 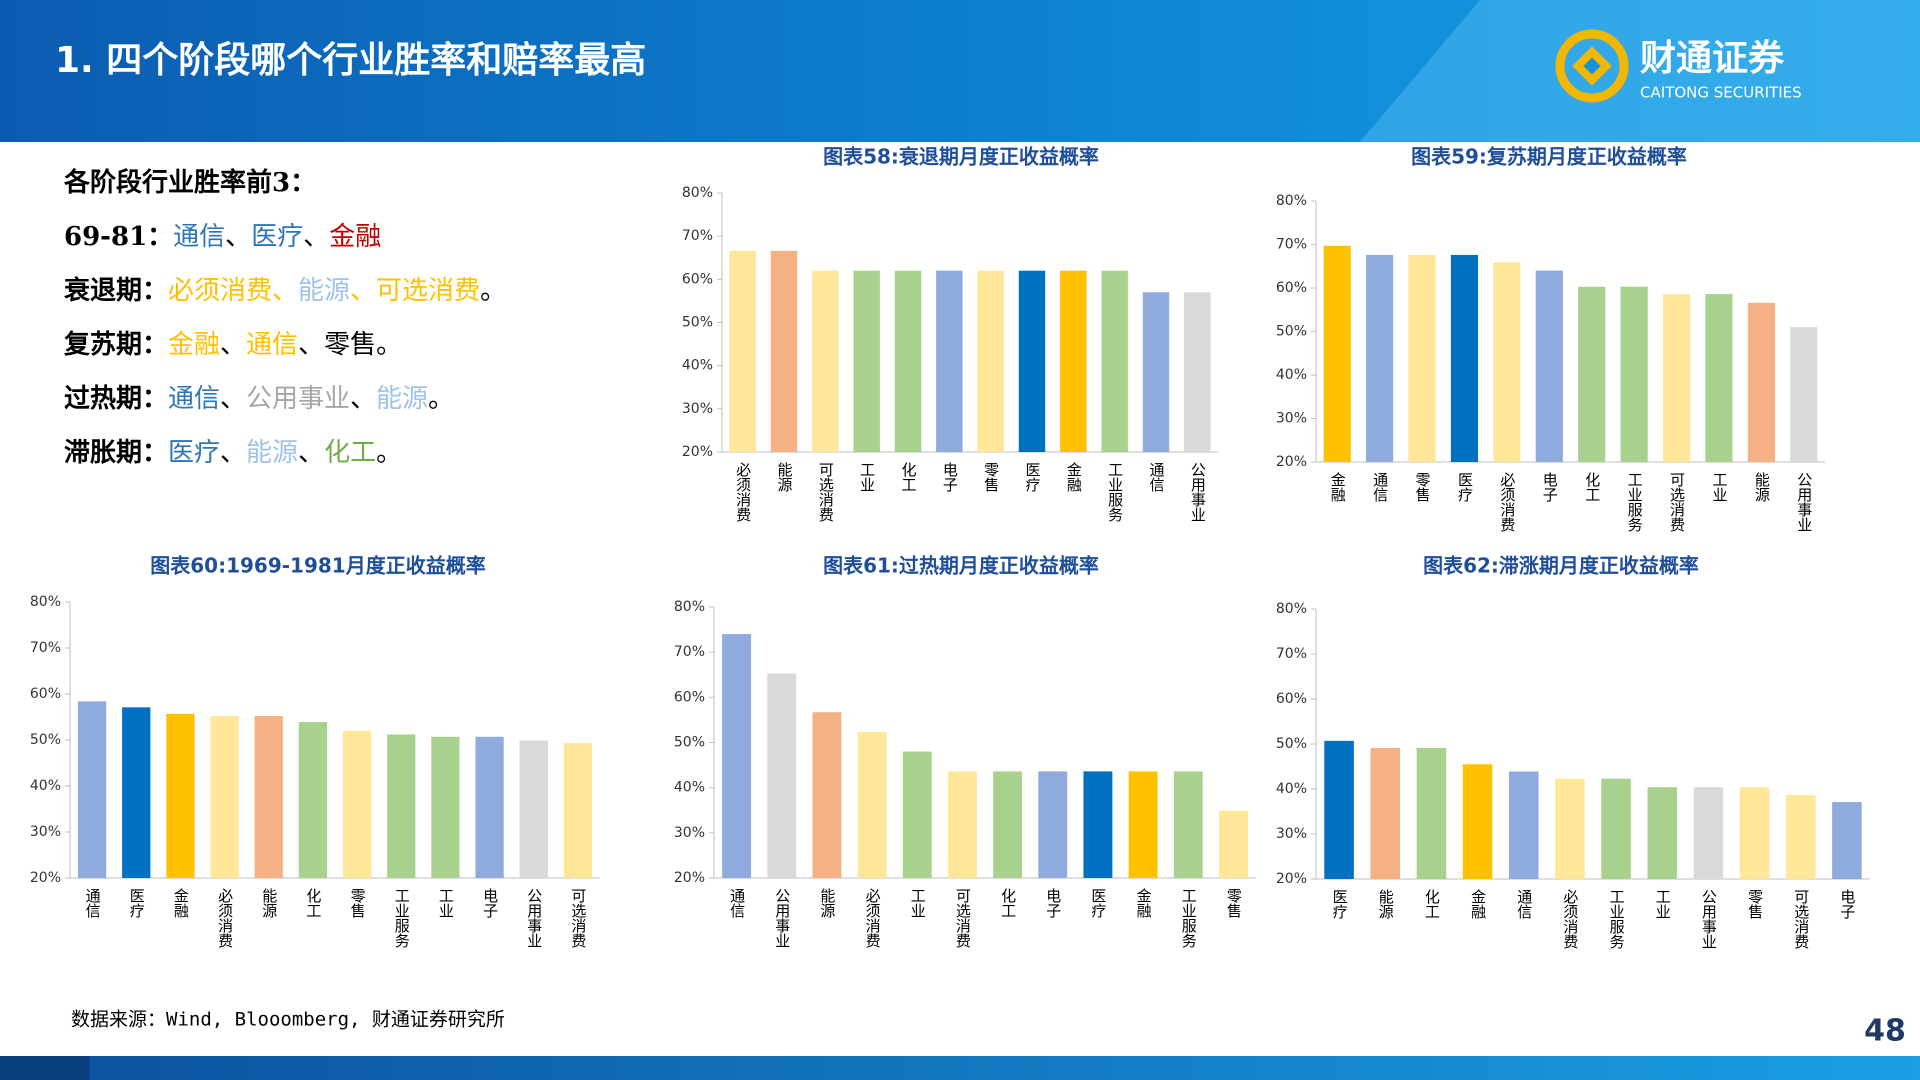 What do you see at coordinates (697, 193) in the screenshot?
I see `y-tick-label: 80%` at bounding box center [697, 193].